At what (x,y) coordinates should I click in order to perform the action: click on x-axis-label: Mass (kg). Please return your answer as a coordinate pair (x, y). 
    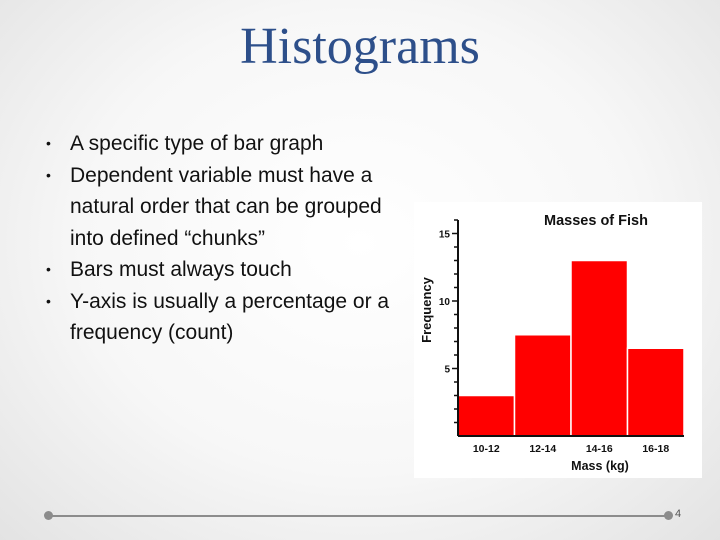
    Looking at the image, I should click on (600, 466).